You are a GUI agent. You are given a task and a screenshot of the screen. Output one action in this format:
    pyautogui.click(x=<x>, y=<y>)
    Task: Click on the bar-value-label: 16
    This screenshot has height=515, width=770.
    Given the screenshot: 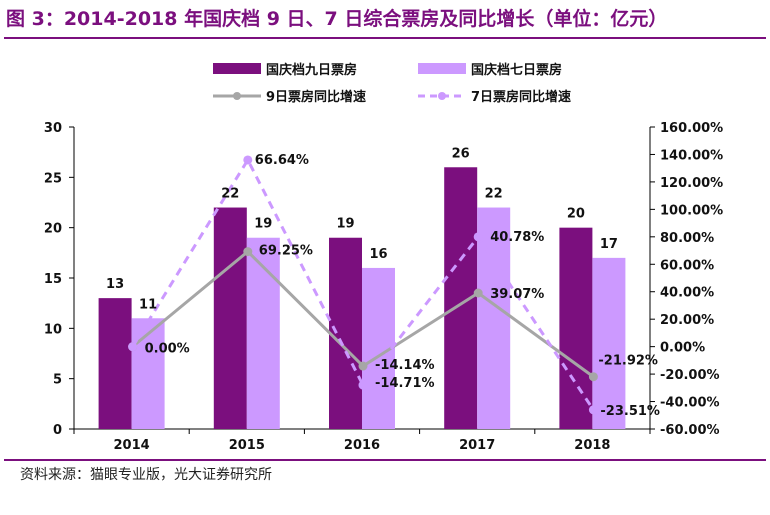 What is the action you would take?
    pyautogui.click(x=378, y=254)
    